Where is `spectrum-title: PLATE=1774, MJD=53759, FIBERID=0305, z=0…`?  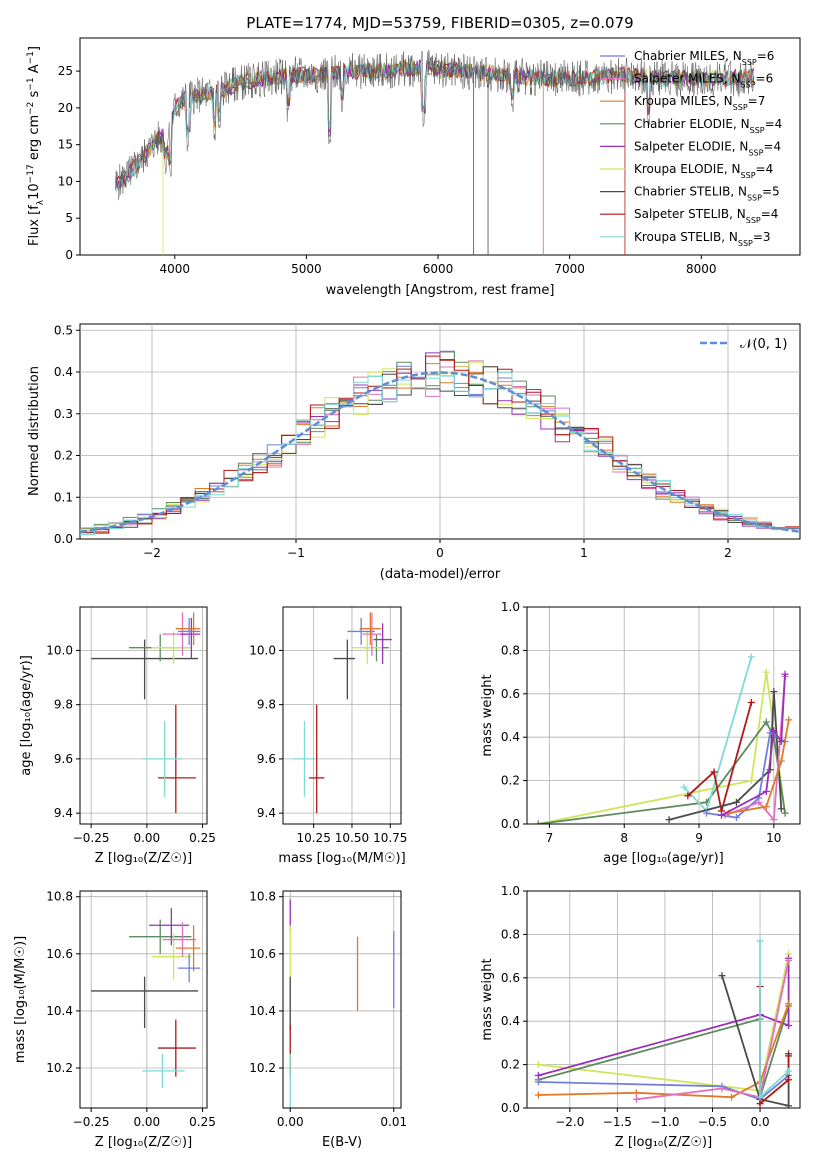 spectrum-title: PLATE=1774, MJD=53759, FIBERID=0305, z=0… is located at coordinates (439, 23).